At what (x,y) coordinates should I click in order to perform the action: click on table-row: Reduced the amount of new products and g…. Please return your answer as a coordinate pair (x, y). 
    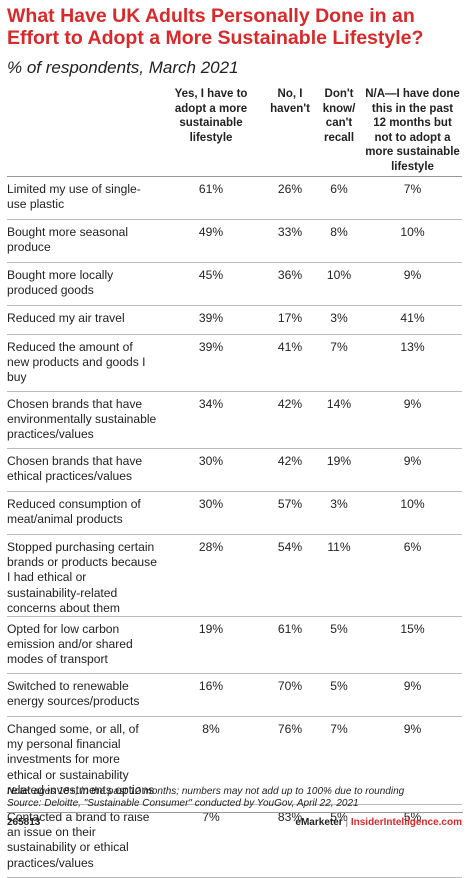
    Looking at the image, I should click on (234, 363).